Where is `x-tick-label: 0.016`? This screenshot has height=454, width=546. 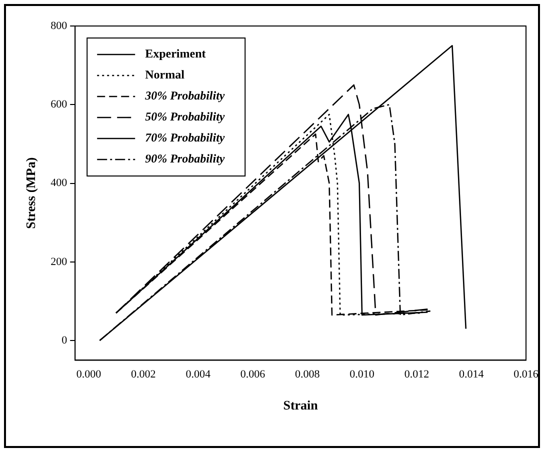 x-tick-label: 0.016 is located at coordinates (526, 374).